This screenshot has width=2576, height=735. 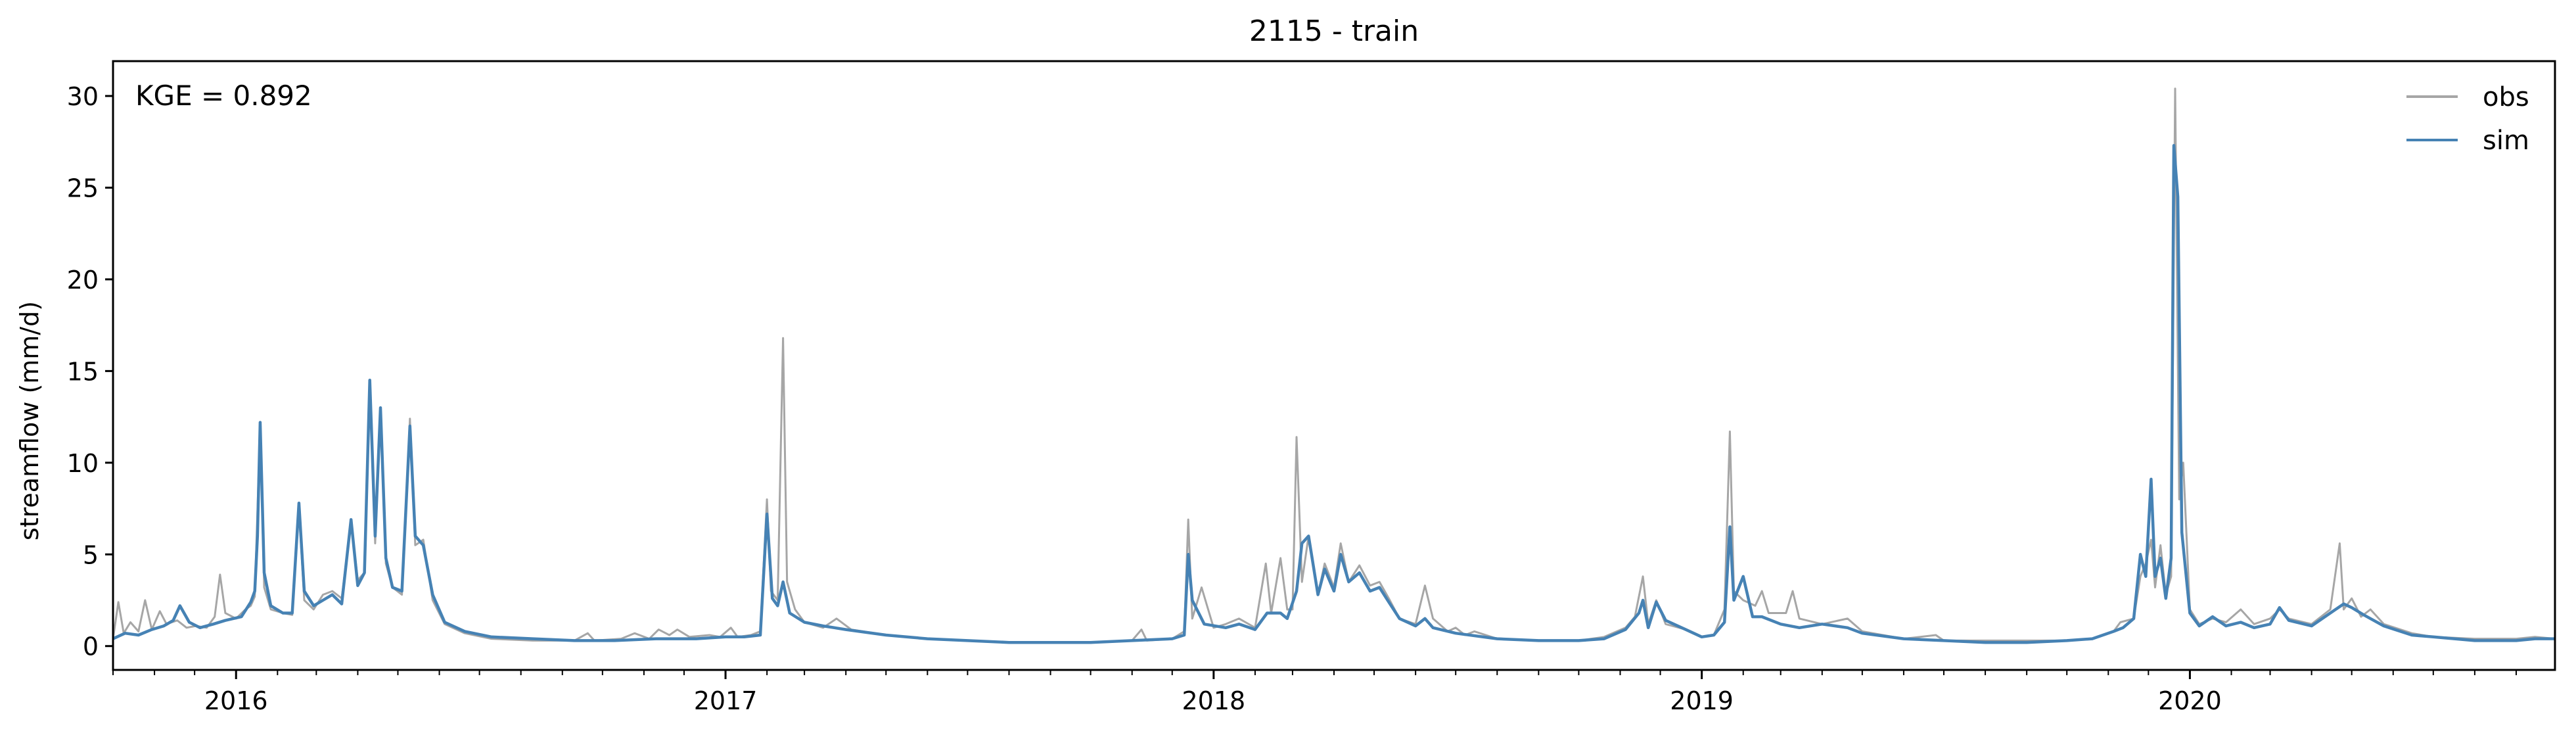 What do you see at coordinates (83, 280) in the screenshot?
I see `y-tick-label: 20` at bounding box center [83, 280].